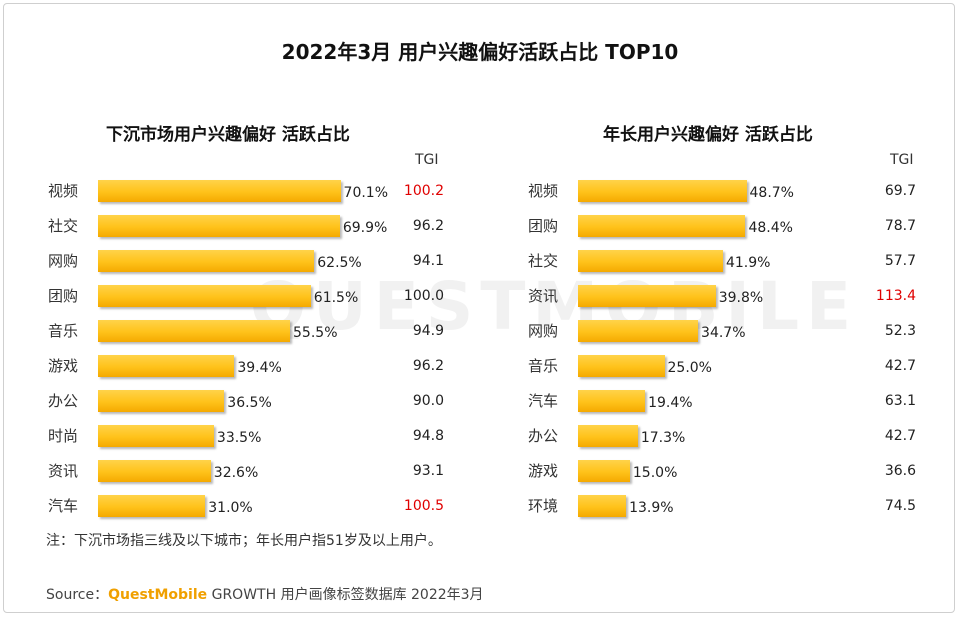 This screenshot has height=618, width=960. Describe the element at coordinates (900, 331) in the screenshot. I see `right-tgi-value: 52.3` at that location.